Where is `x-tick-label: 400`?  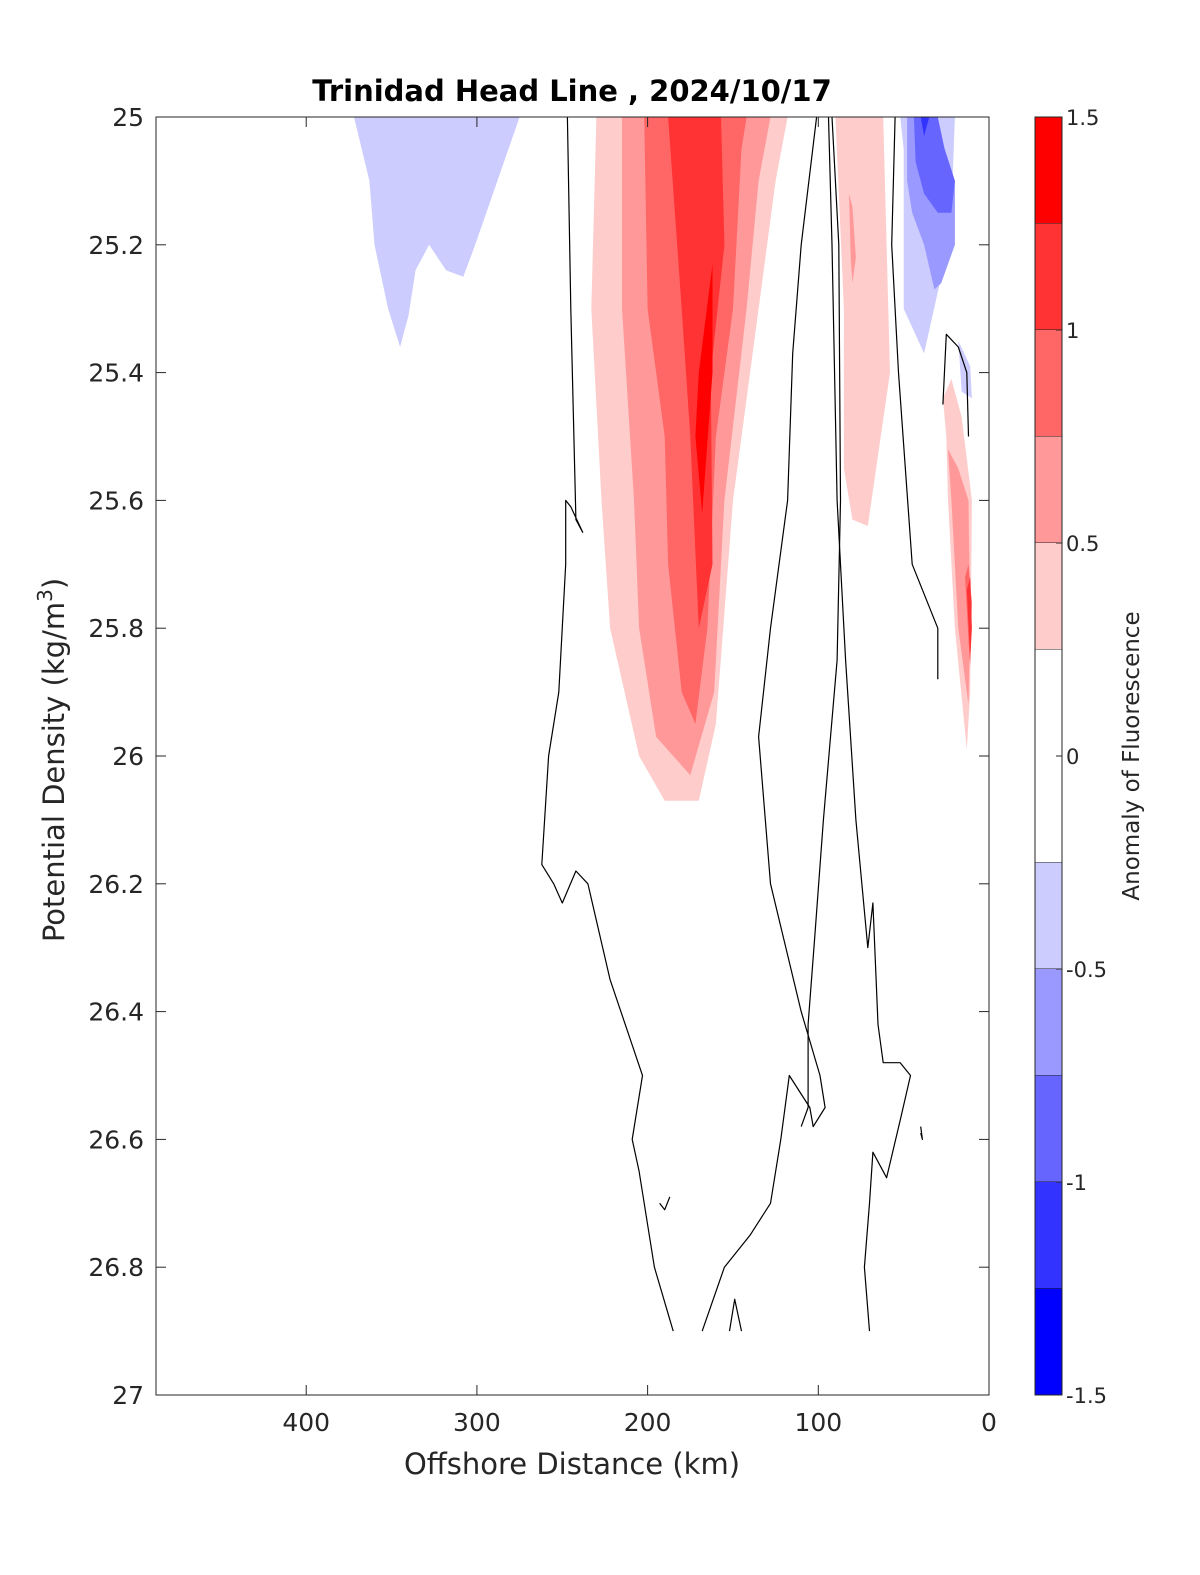
x-tick-label: 400 is located at coordinates (306, 1422).